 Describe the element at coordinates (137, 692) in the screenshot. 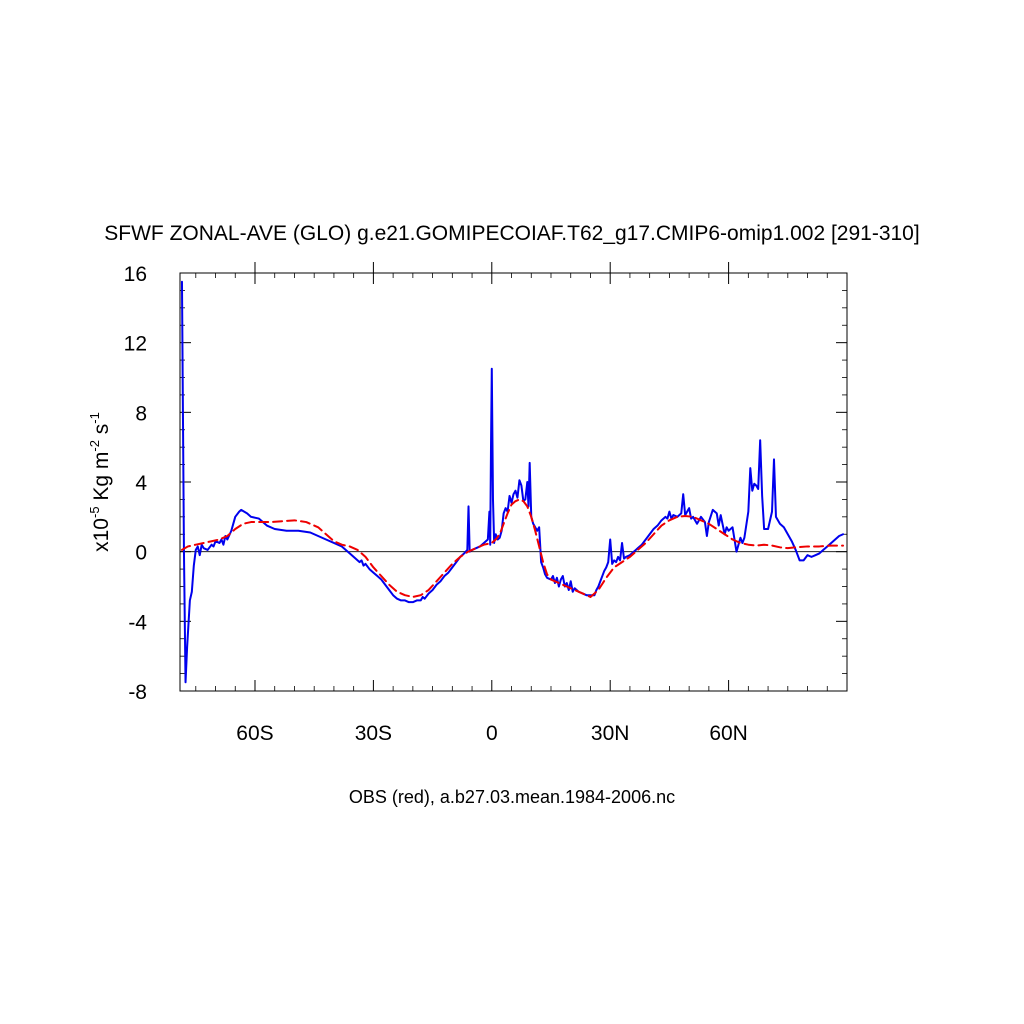

I see `y-tick-label: -8` at that location.